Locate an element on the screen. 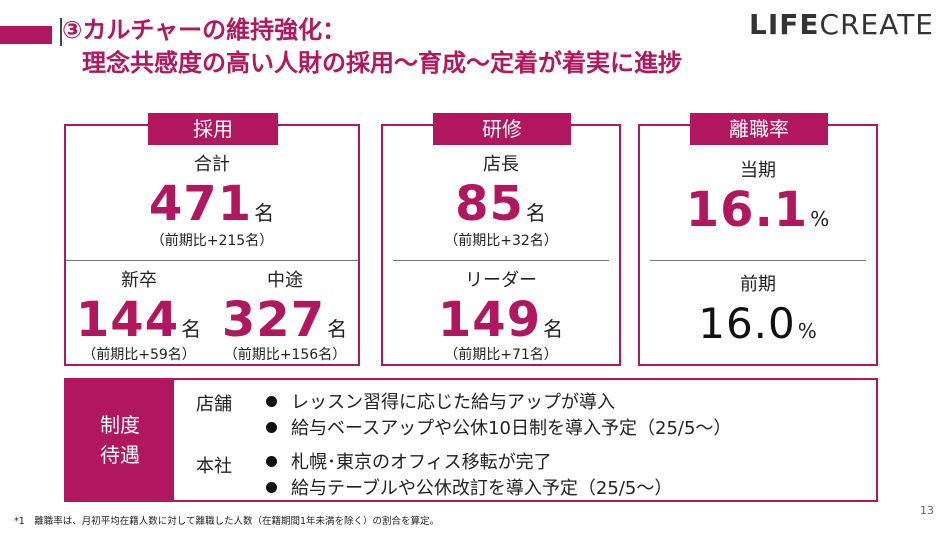  hq-item-2: 給与テーブルや公休改訂を導入予定（25/5～） is located at coordinates (469, 487).